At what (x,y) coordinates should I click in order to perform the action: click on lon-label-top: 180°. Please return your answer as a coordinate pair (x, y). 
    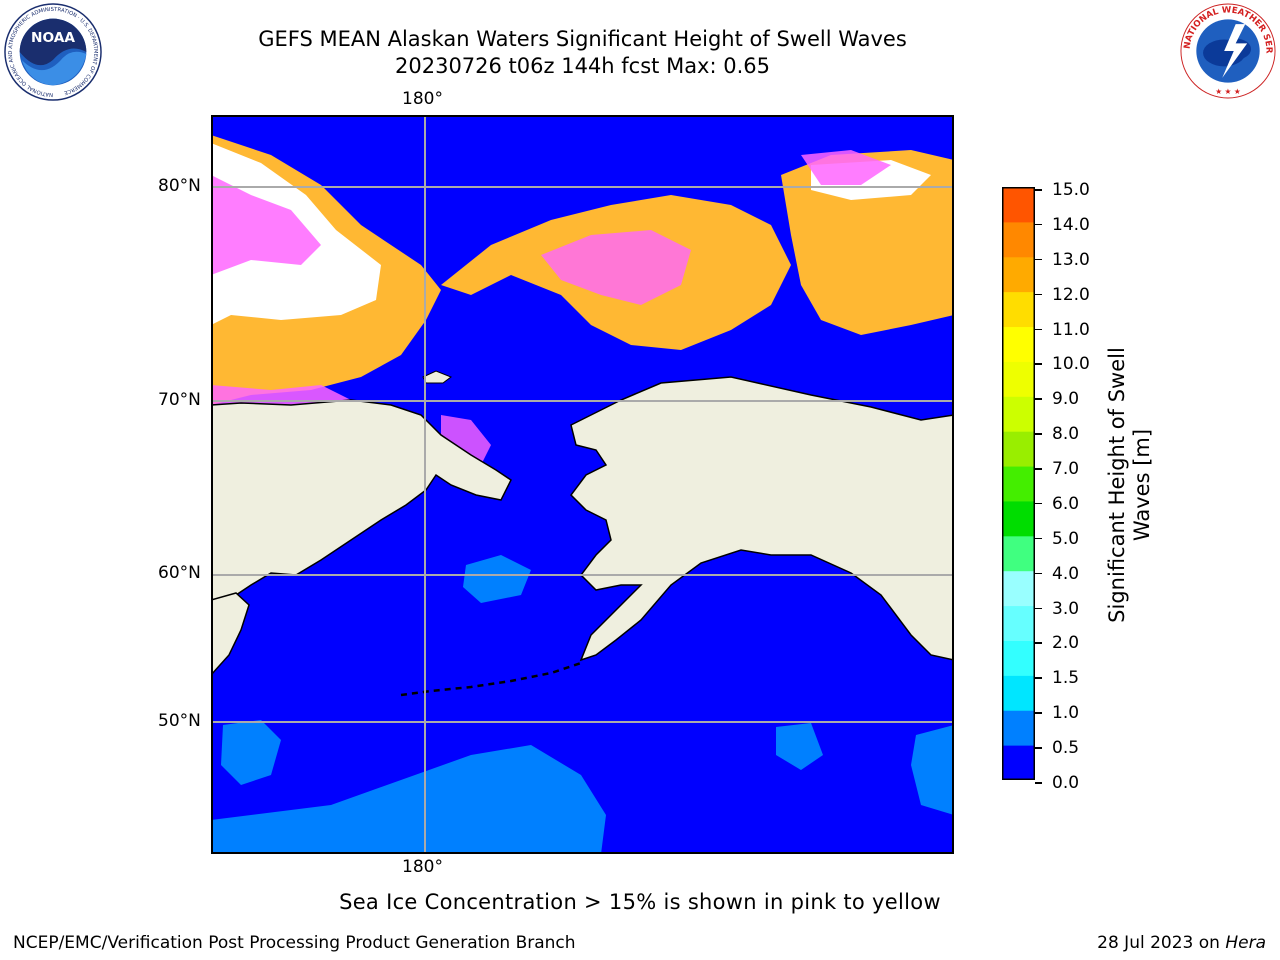
    Looking at the image, I should click on (422, 99).